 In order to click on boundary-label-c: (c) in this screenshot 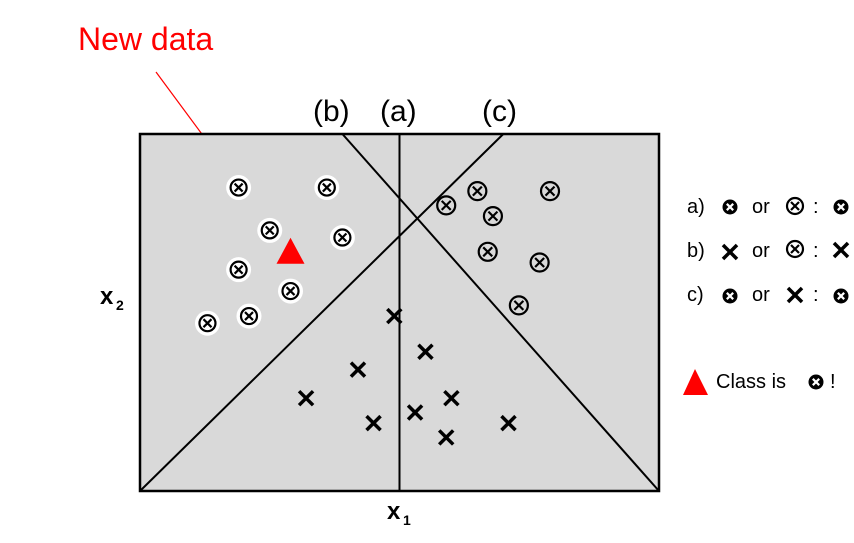, I will do `click(499, 111)`.